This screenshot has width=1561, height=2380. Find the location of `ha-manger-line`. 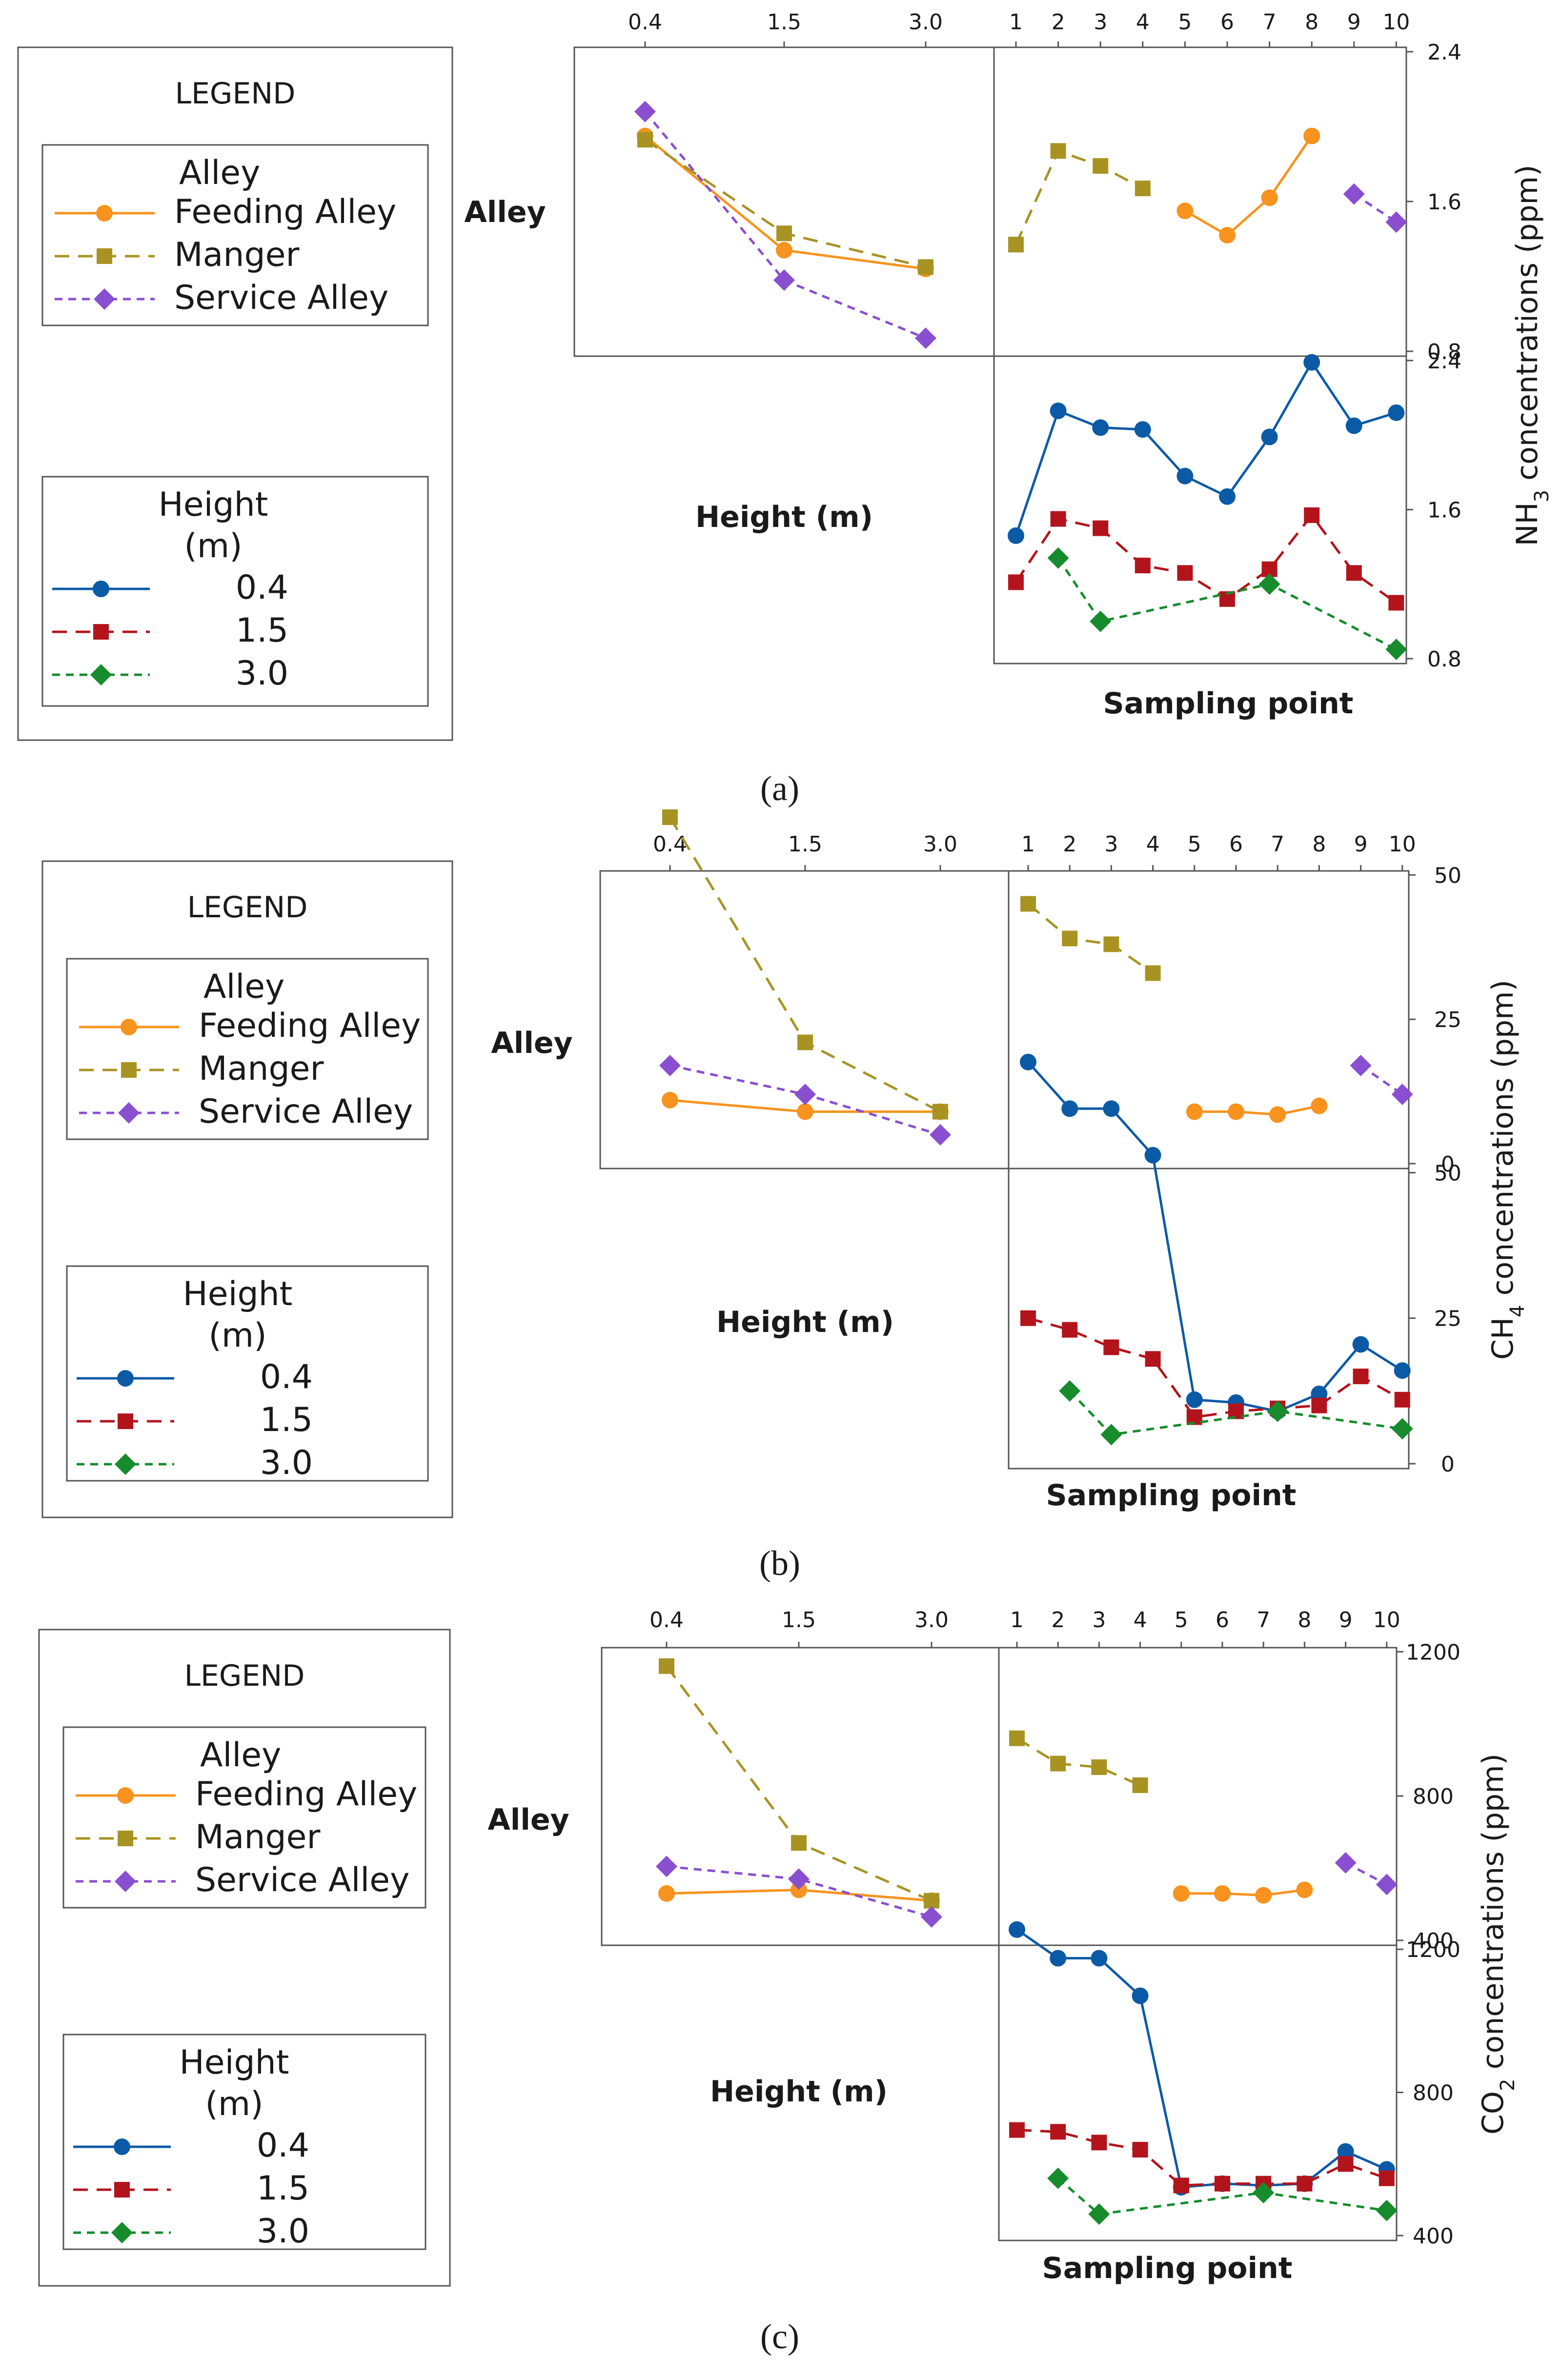

ha-manger-line is located at coordinates (798, 1783).